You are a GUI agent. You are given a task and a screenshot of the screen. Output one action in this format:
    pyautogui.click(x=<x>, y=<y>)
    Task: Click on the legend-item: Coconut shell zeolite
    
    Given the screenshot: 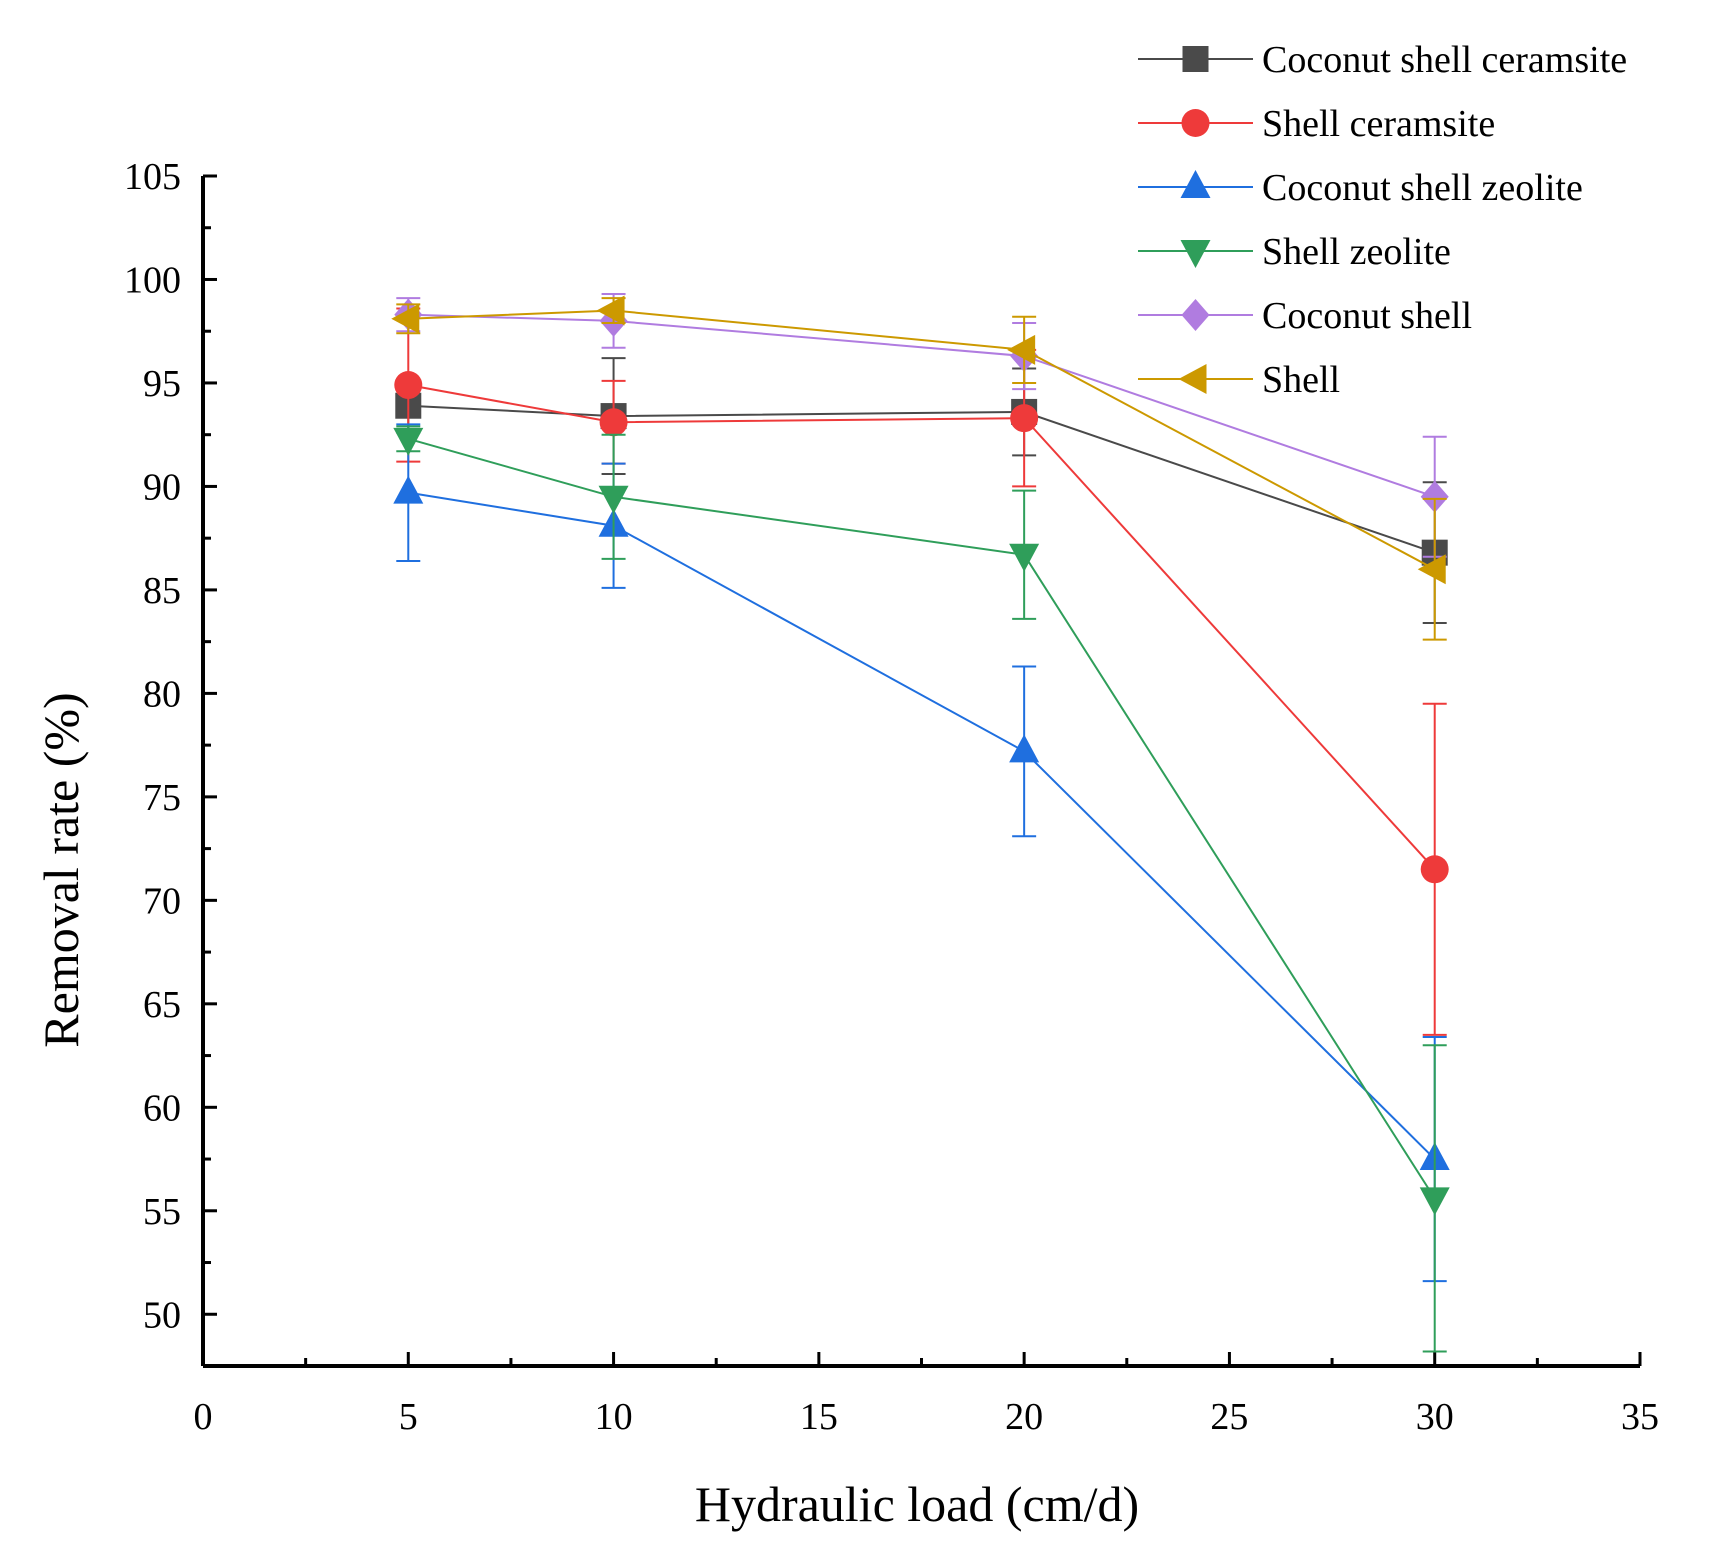 What is the action you would take?
    pyautogui.click(x=1360, y=188)
    